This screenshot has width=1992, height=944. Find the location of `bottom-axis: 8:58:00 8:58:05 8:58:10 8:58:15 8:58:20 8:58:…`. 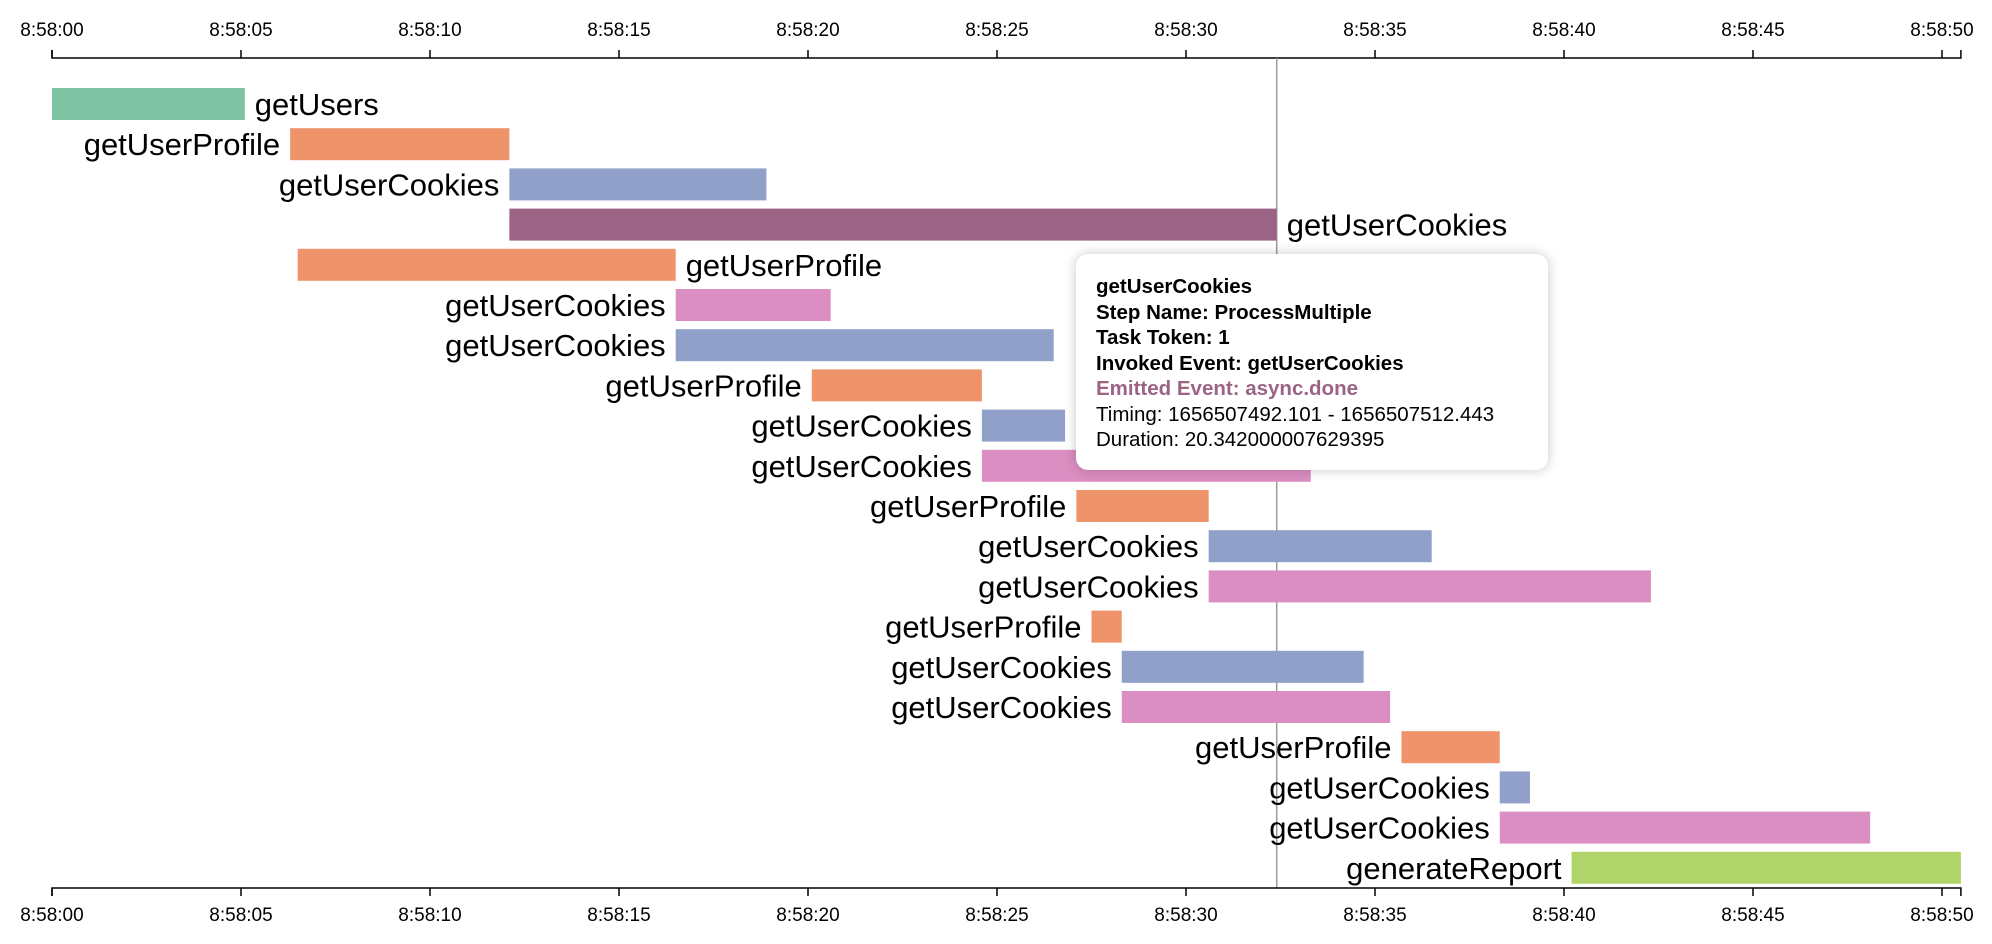

bottom-axis: 8:58:00 8:58:05 8:58:10 8:58:15 8:58:20 8:58:… is located at coordinates (997, 906).